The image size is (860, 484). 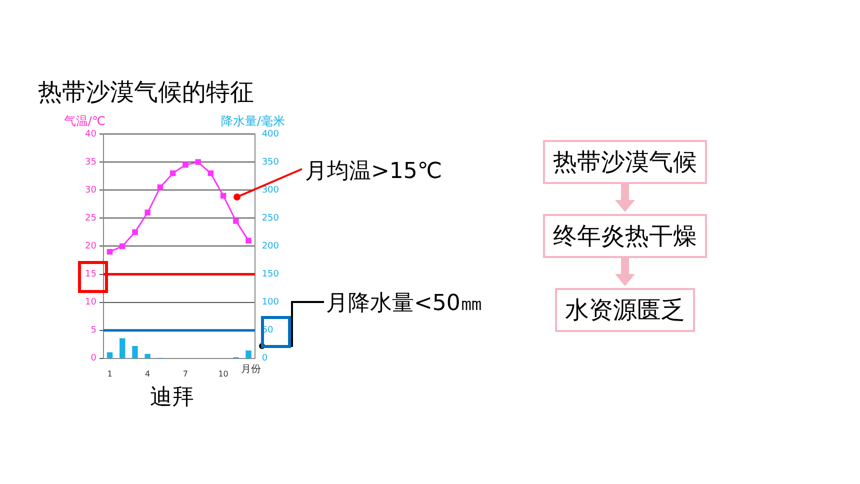 What do you see at coordinates (373, 172) in the screenshot?
I see `text: 月均温>15℃` at bounding box center [373, 172].